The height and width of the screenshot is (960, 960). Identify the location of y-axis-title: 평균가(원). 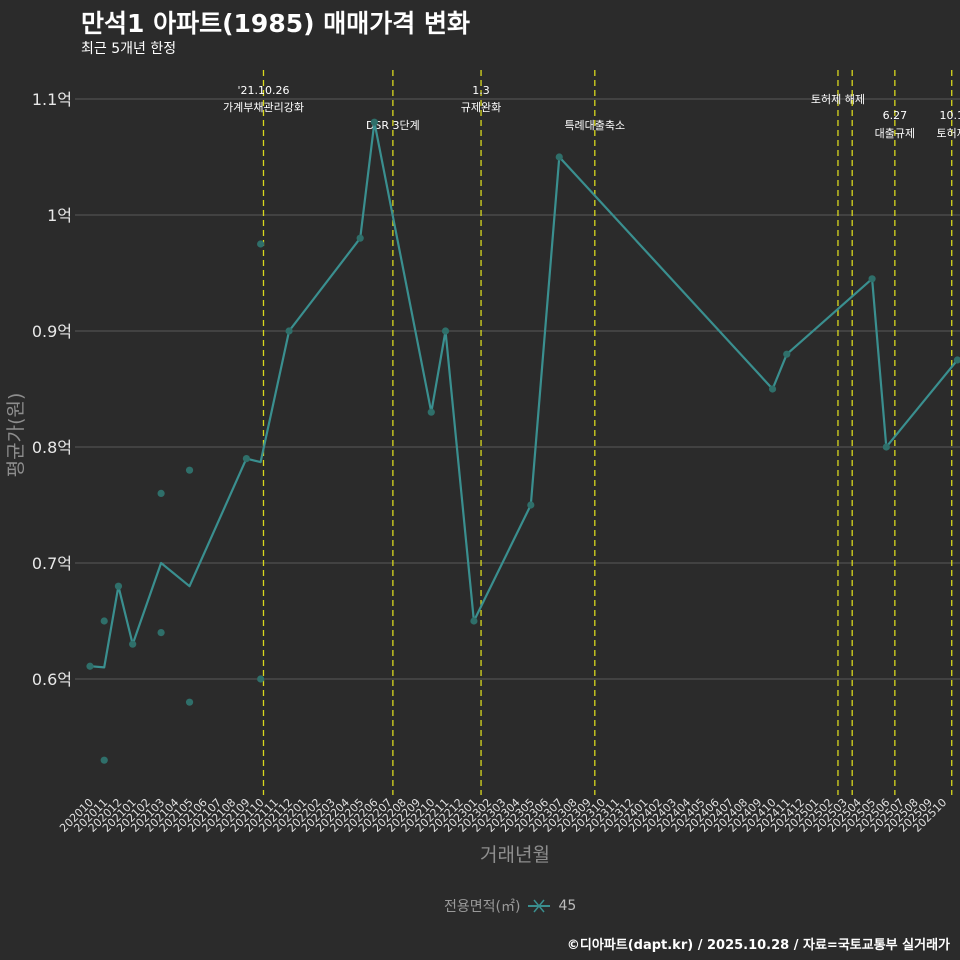
(16, 435).